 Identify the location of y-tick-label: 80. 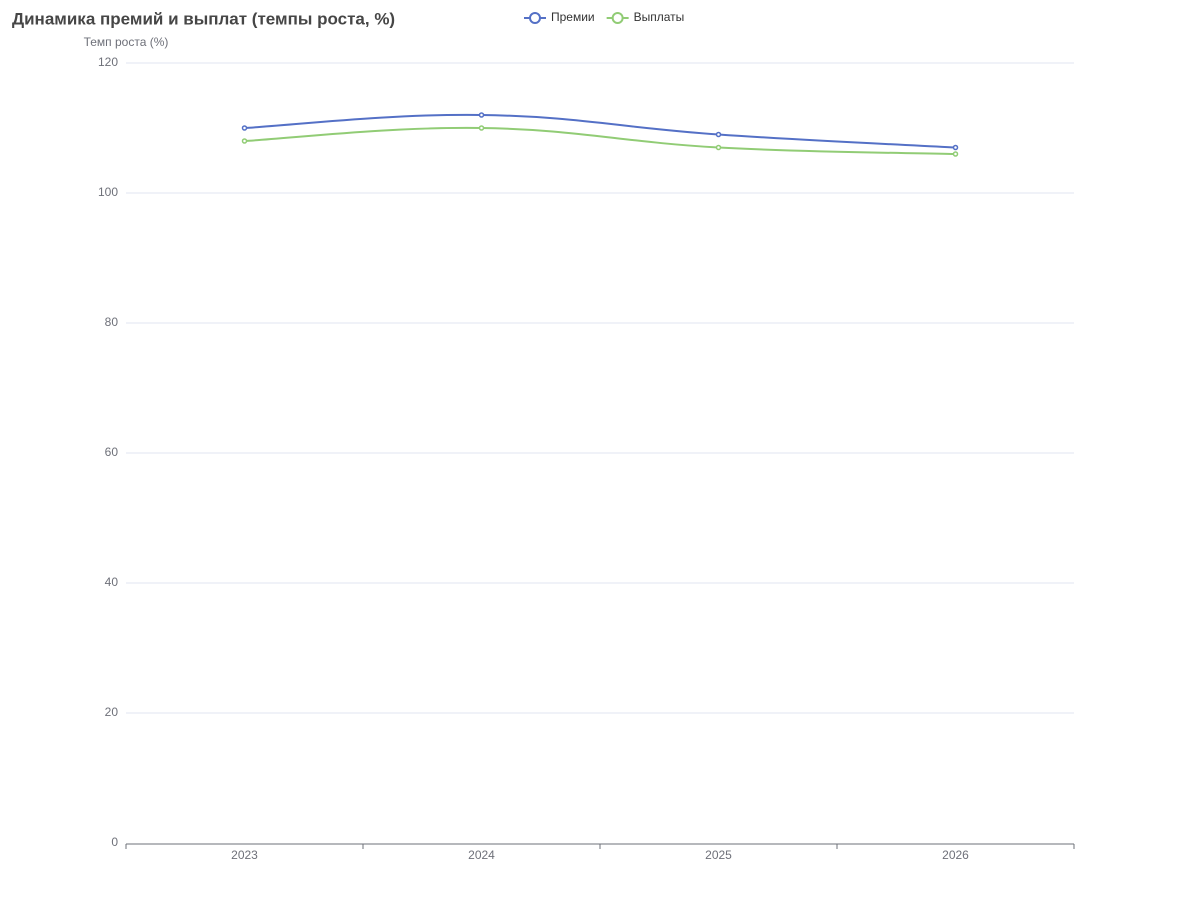
(112, 322).